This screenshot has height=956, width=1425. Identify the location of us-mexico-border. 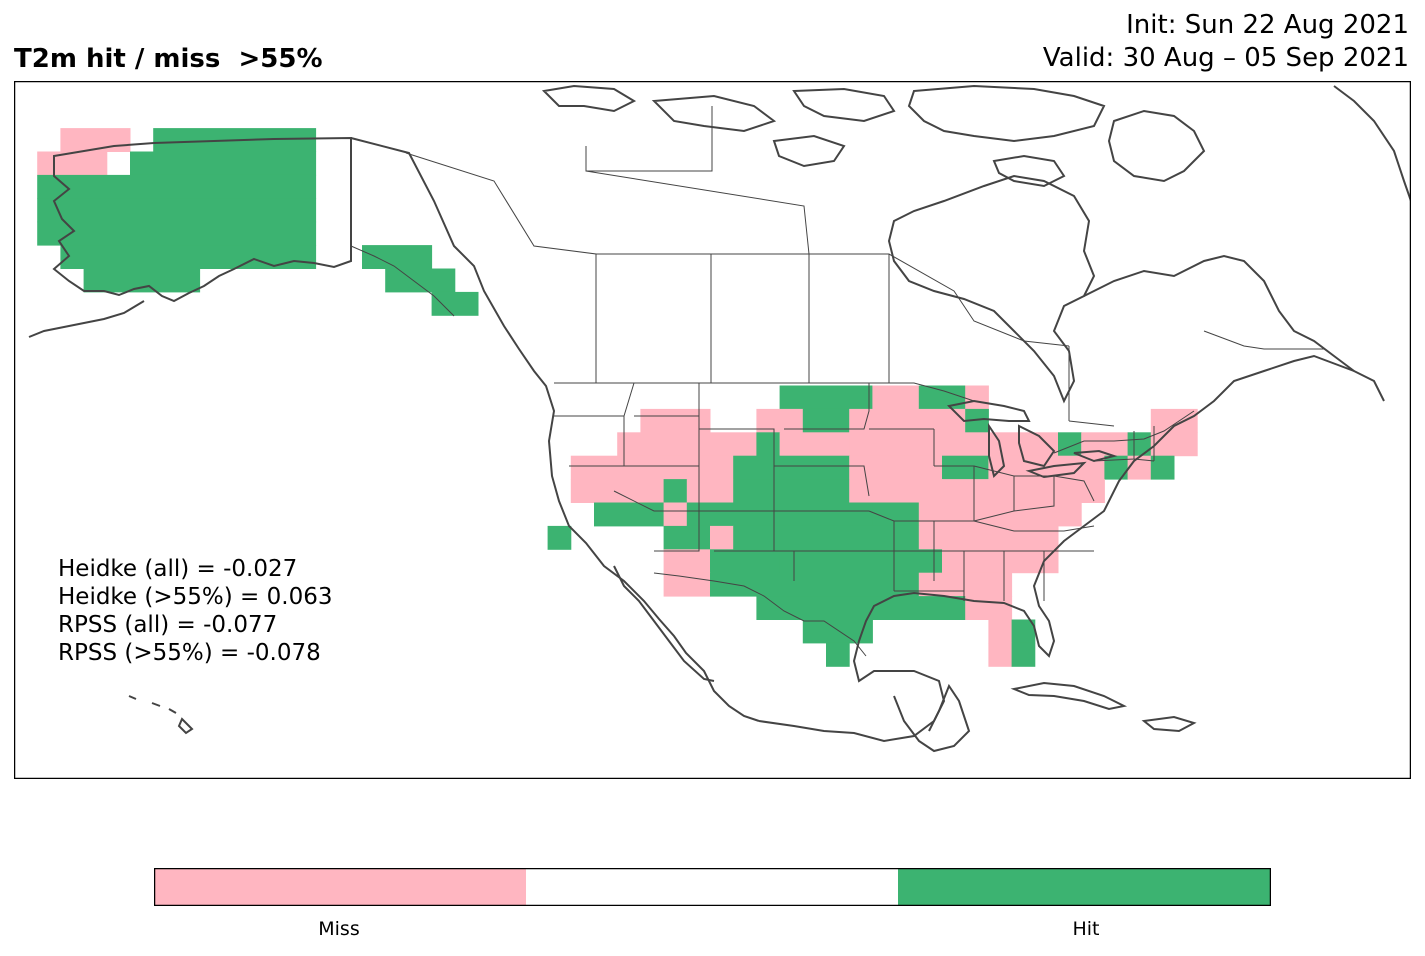
(760, 614).